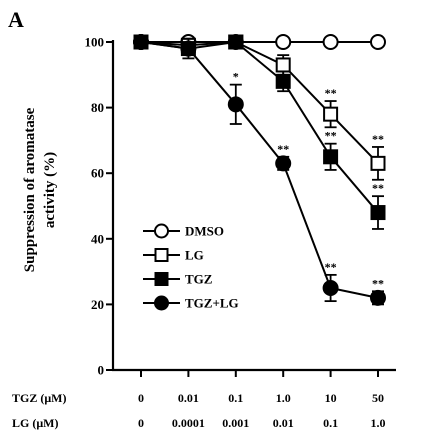  I want to click on legend-label: TGZ, so click(199, 279).